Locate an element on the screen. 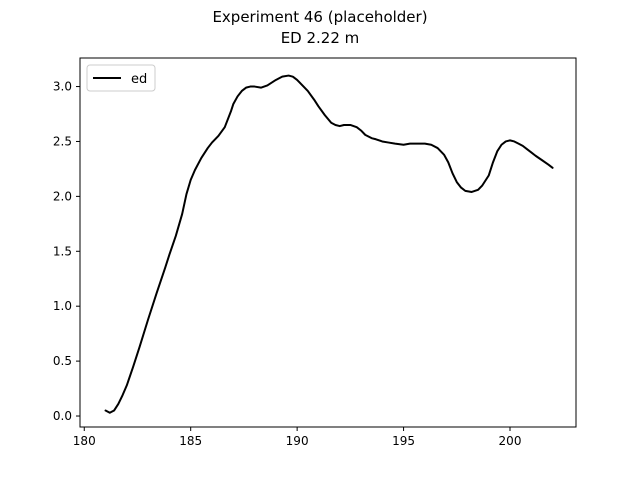 The width and height of the screenshot is (640, 480). x-tick-label: 185 is located at coordinates (190, 441).